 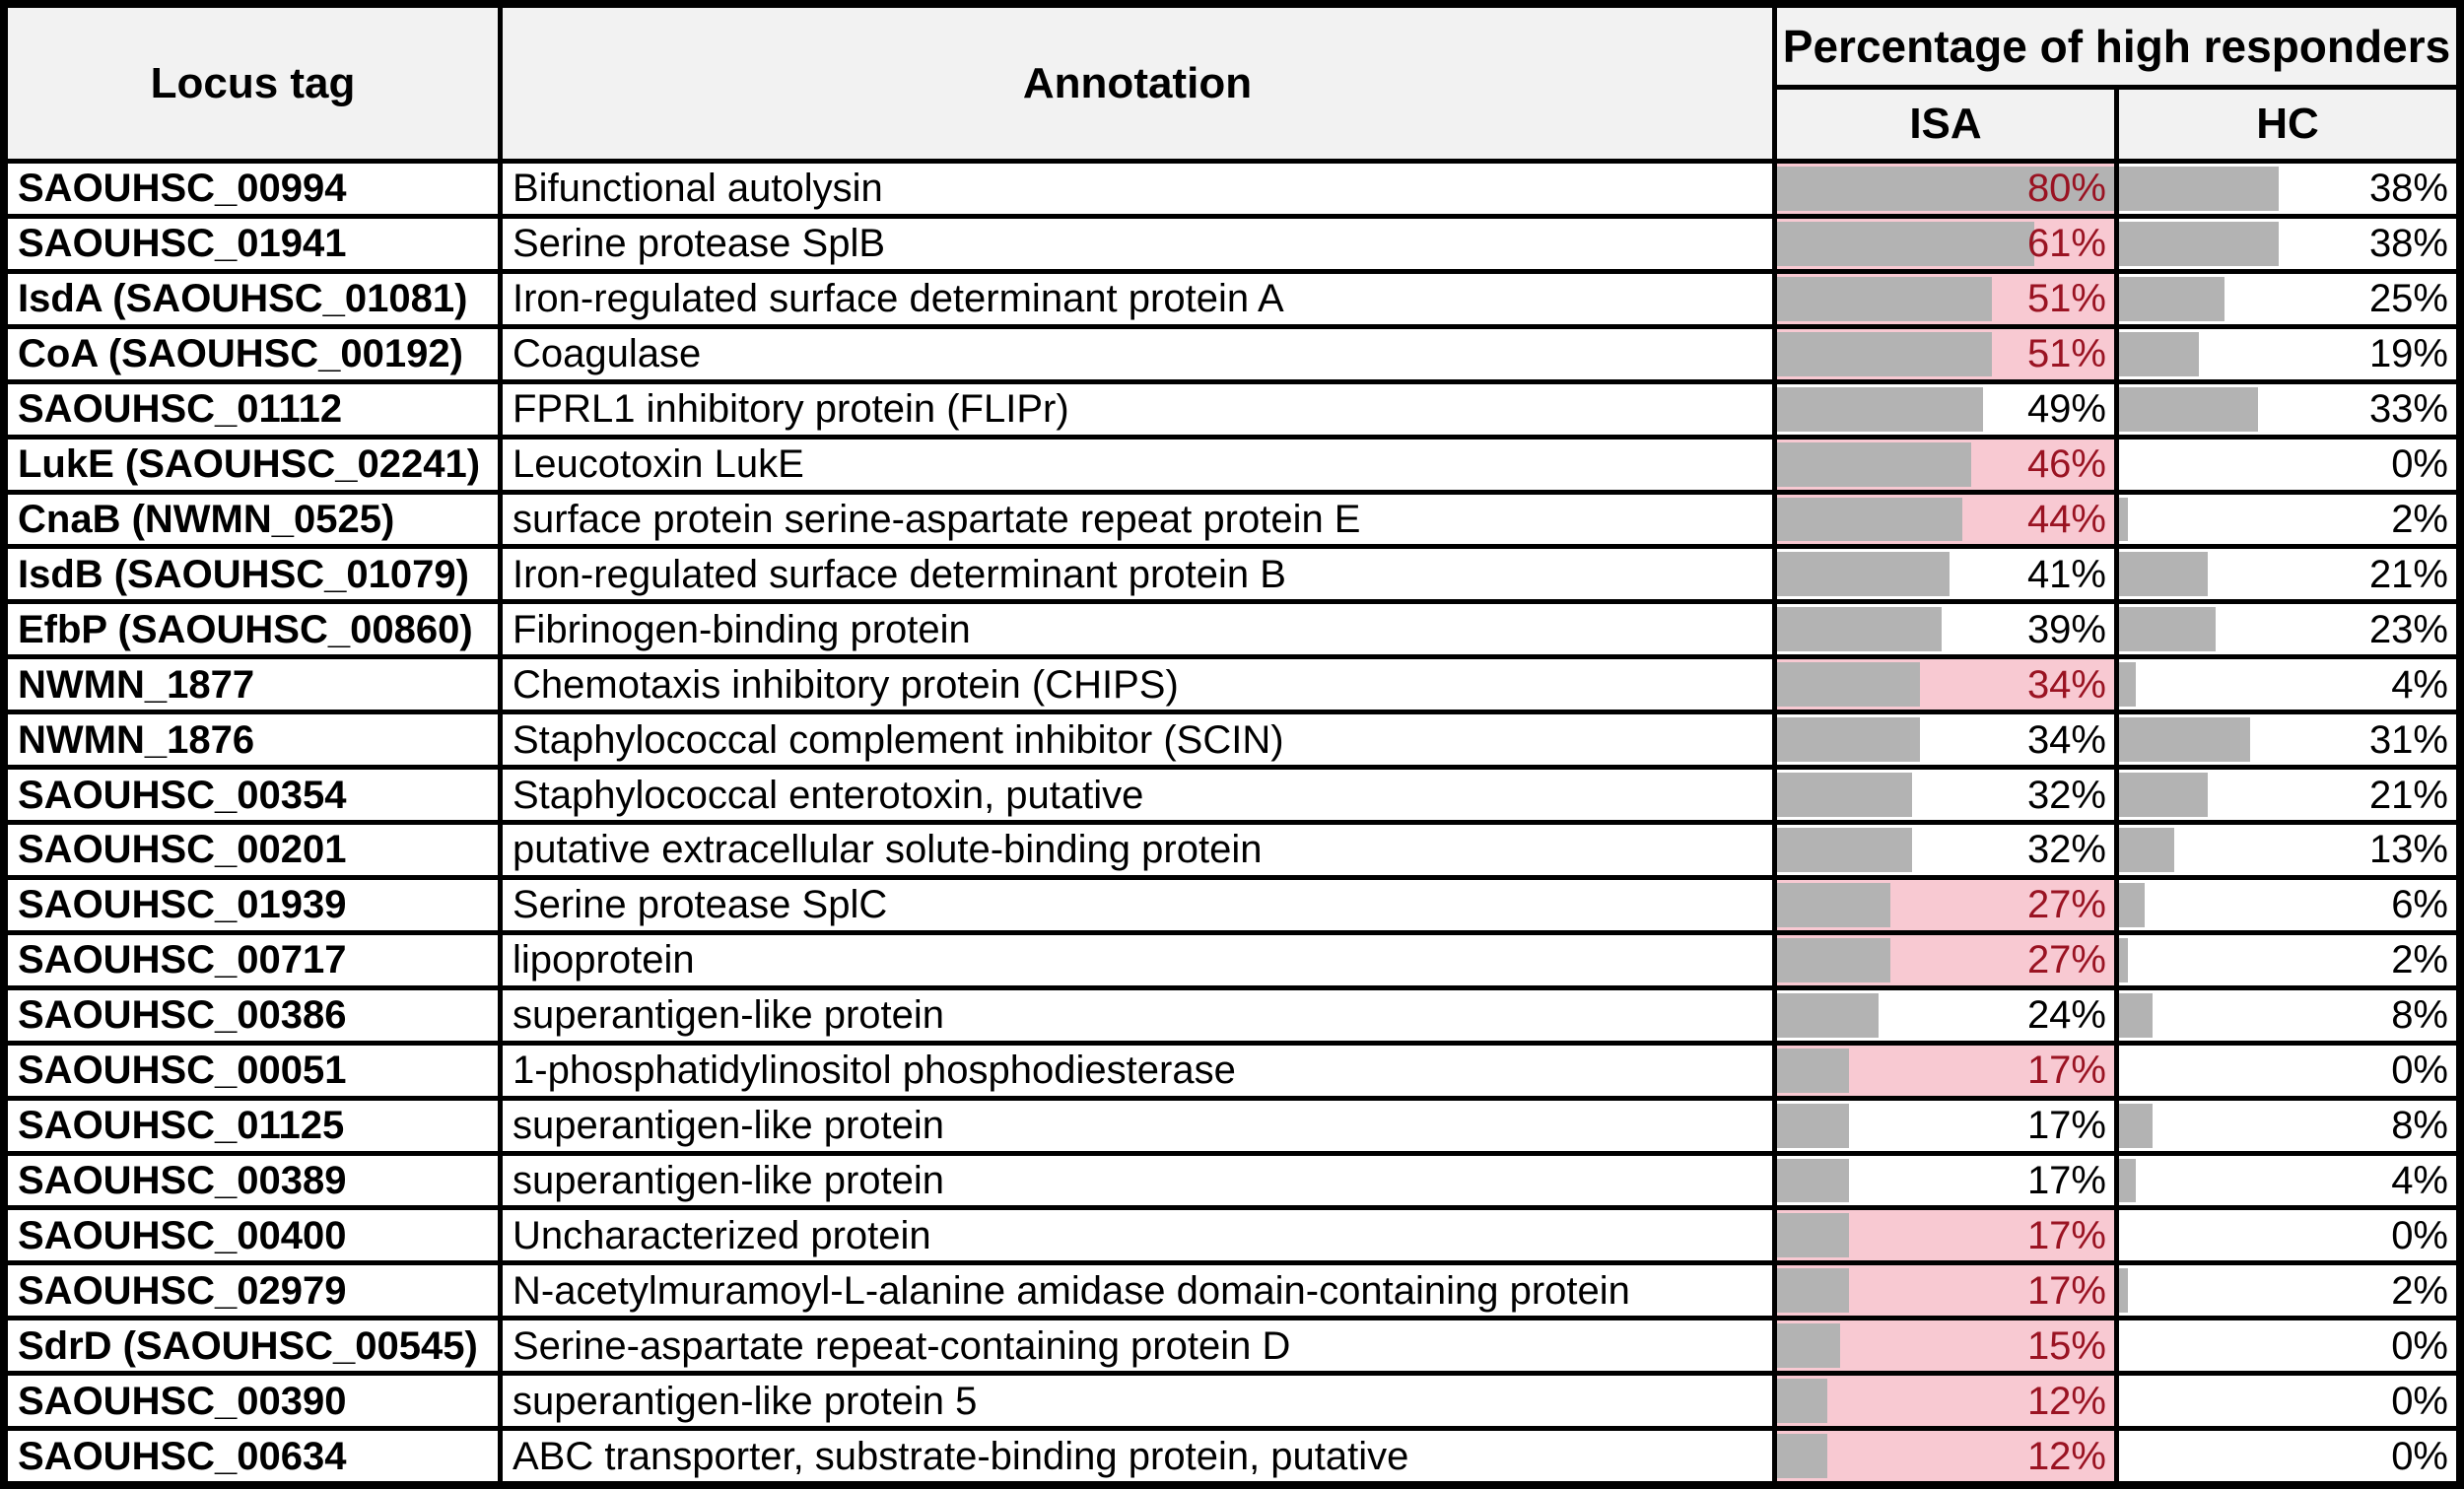 I want to click on locus-tag-cell: SAOUHSC_00051, so click(x=253, y=1070).